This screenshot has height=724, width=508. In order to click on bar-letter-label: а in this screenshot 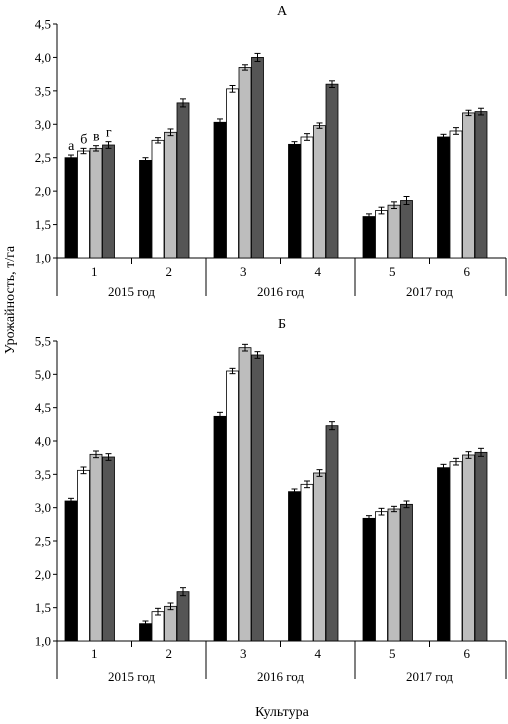, I will do `click(71, 146)`.